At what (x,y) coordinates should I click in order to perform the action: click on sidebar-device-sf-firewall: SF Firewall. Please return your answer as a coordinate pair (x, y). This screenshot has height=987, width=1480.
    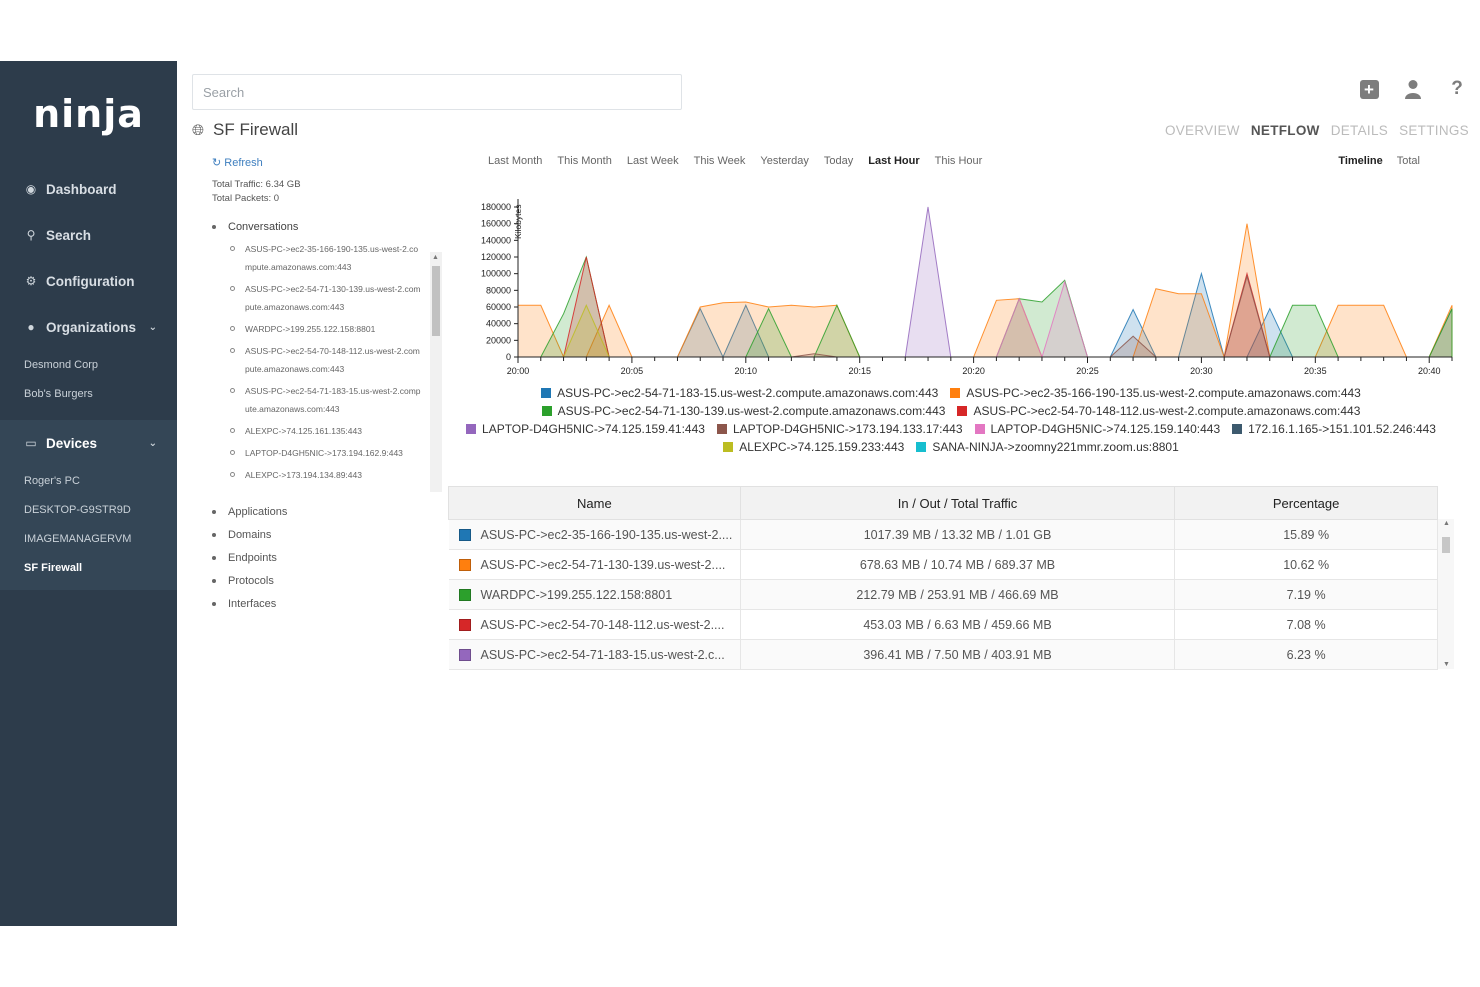
    Looking at the image, I should click on (53, 567).